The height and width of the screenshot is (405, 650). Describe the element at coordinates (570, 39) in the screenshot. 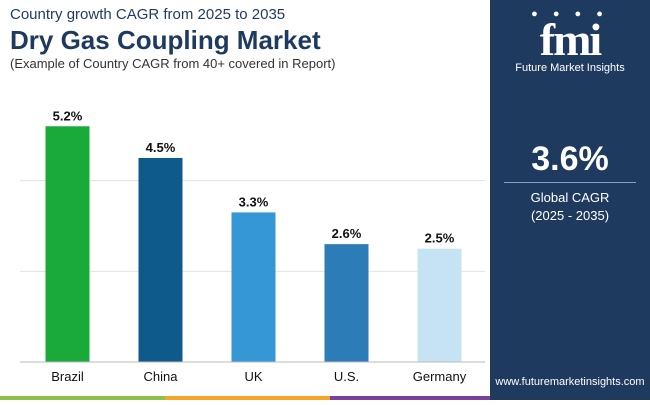

I see `logo-text: fmi` at that location.